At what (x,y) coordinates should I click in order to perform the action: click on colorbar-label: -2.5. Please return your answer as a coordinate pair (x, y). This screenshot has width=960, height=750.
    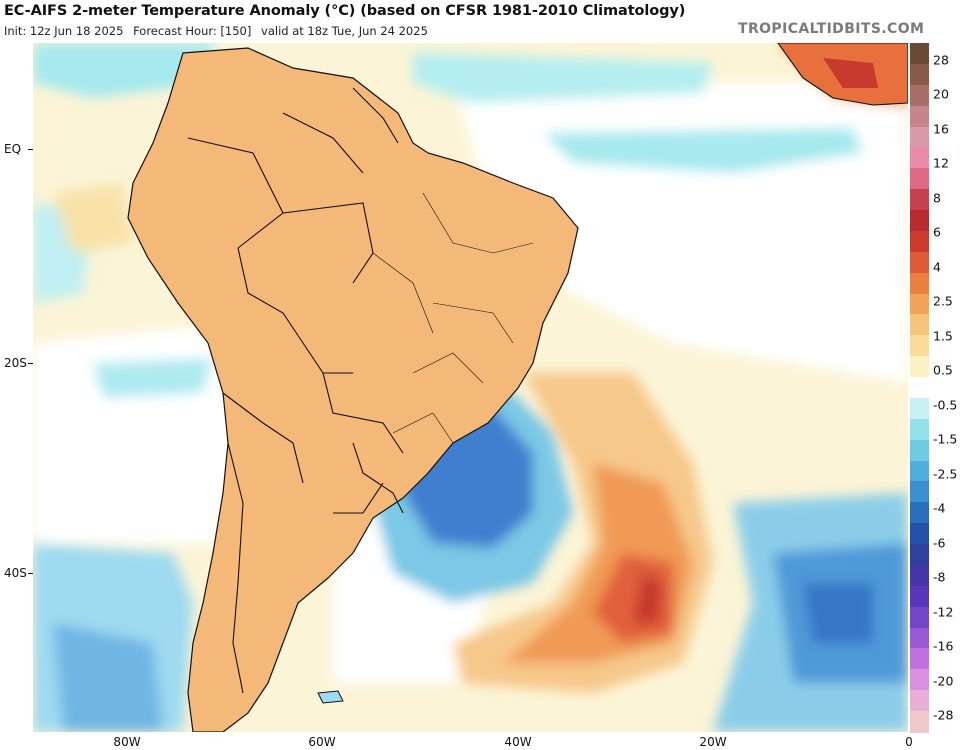
    Looking at the image, I should click on (945, 474).